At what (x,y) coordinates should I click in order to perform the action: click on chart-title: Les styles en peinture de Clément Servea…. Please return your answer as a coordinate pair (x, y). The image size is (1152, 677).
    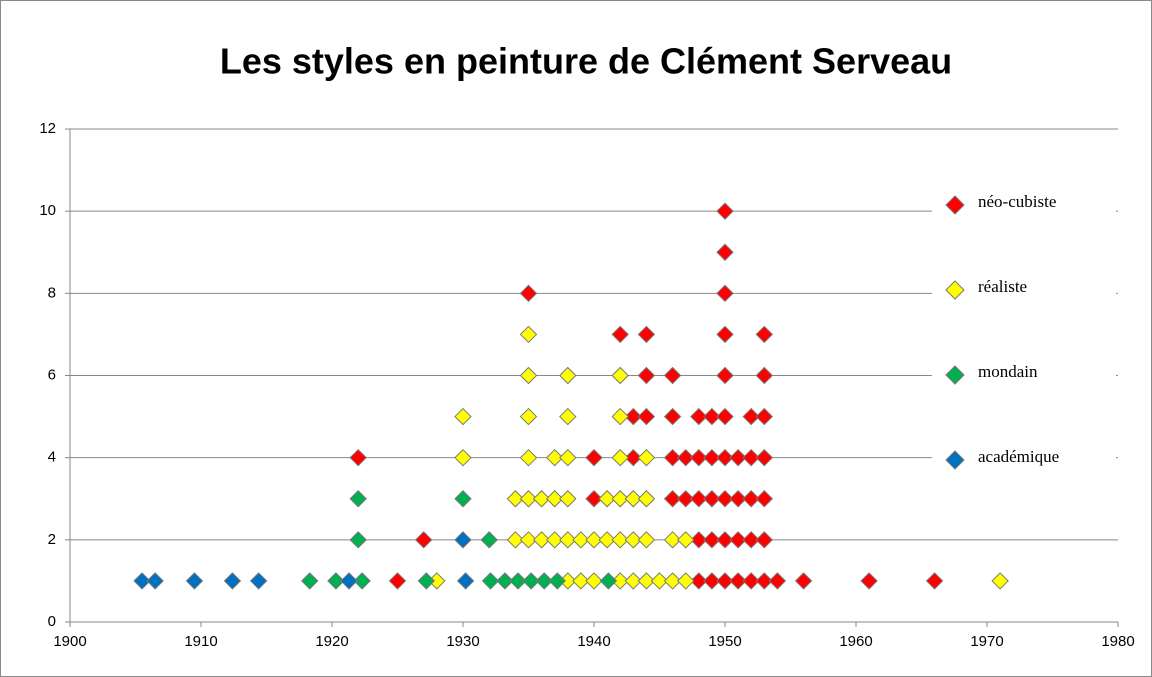
    Looking at the image, I should click on (586, 61).